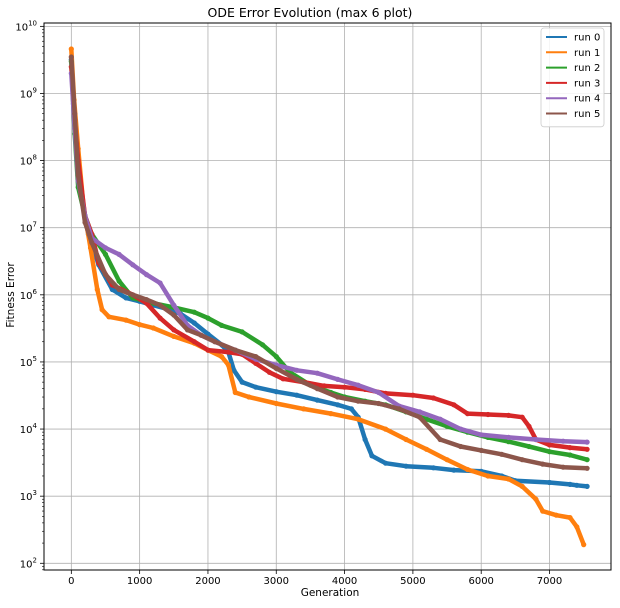  What do you see at coordinates (480, 581) in the screenshot?
I see `x-tick-label: 6000` at bounding box center [480, 581].